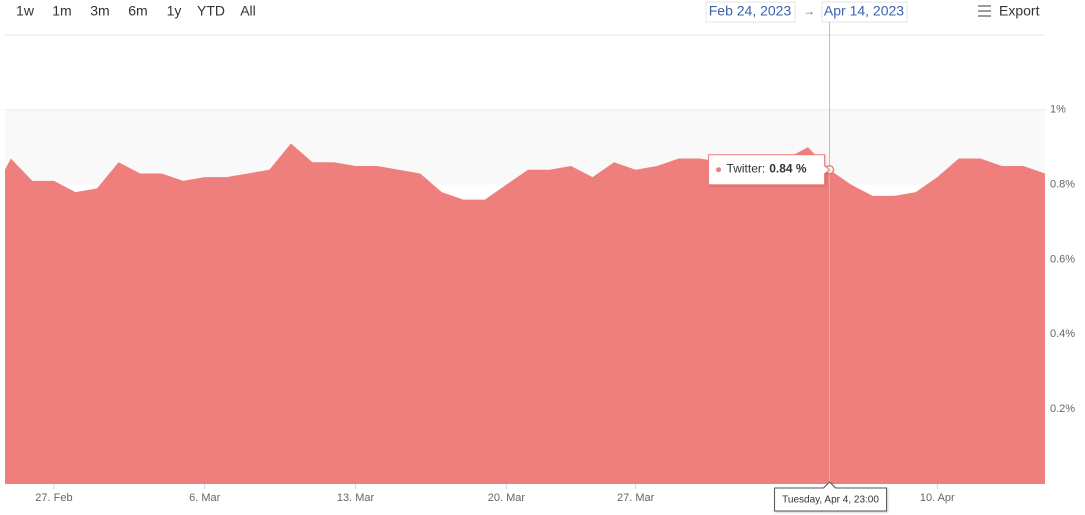 The width and height of the screenshot is (1085, 515). I want to click on date-tooltip-box, so click(831, 496).